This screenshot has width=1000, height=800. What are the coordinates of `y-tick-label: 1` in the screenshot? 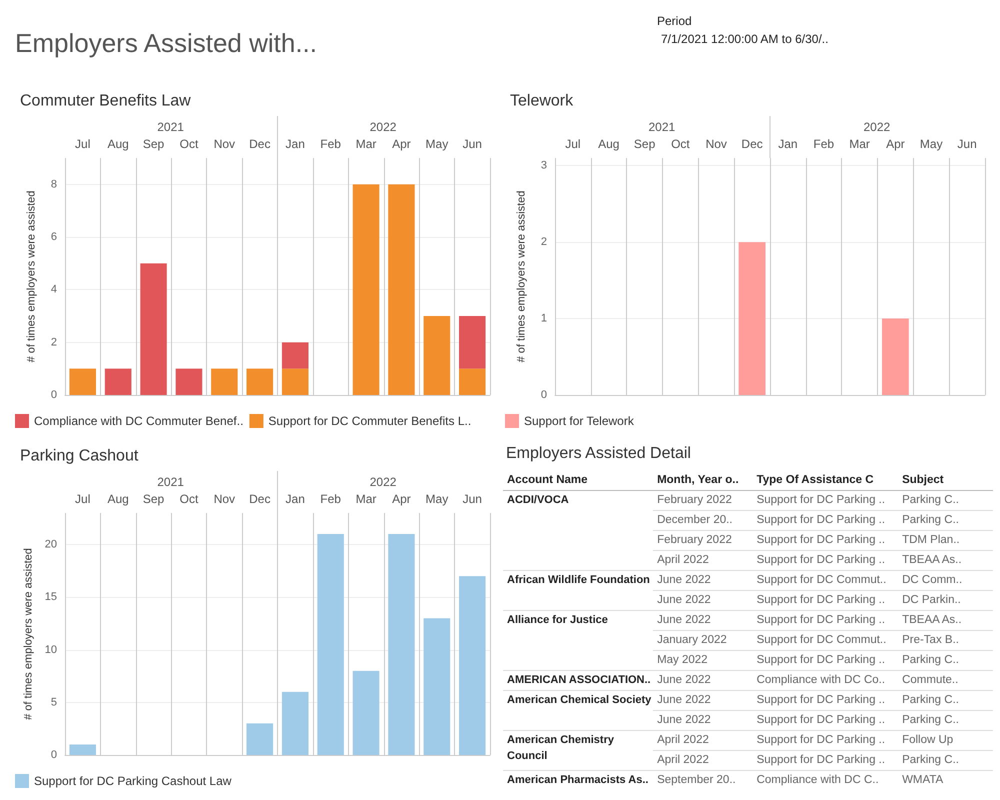 It's located at (543, 318).